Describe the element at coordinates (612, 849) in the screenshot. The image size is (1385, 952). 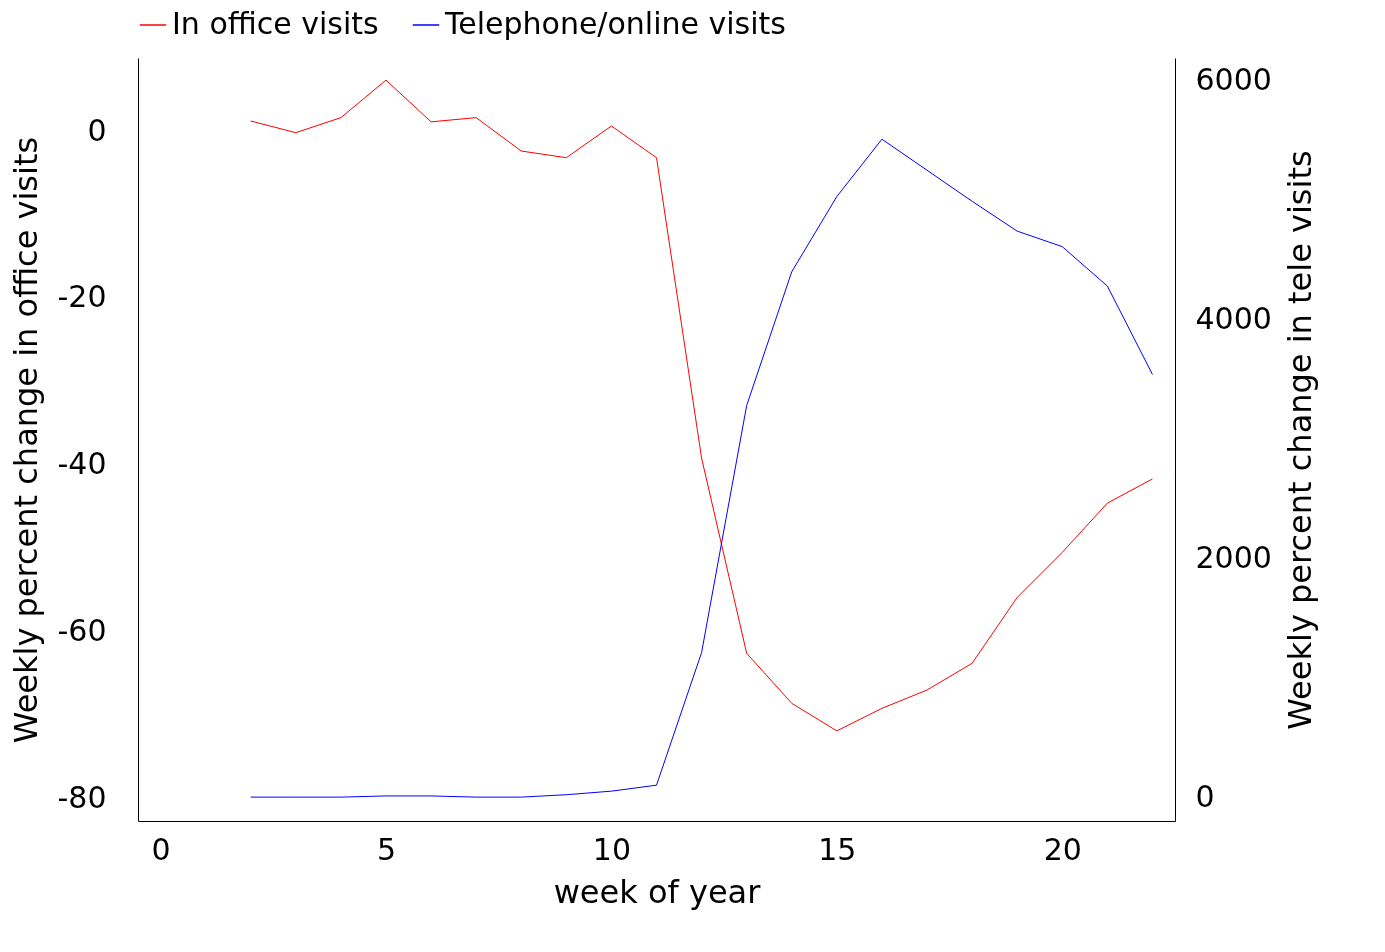
I see `x-tick-label: 10` at that location.